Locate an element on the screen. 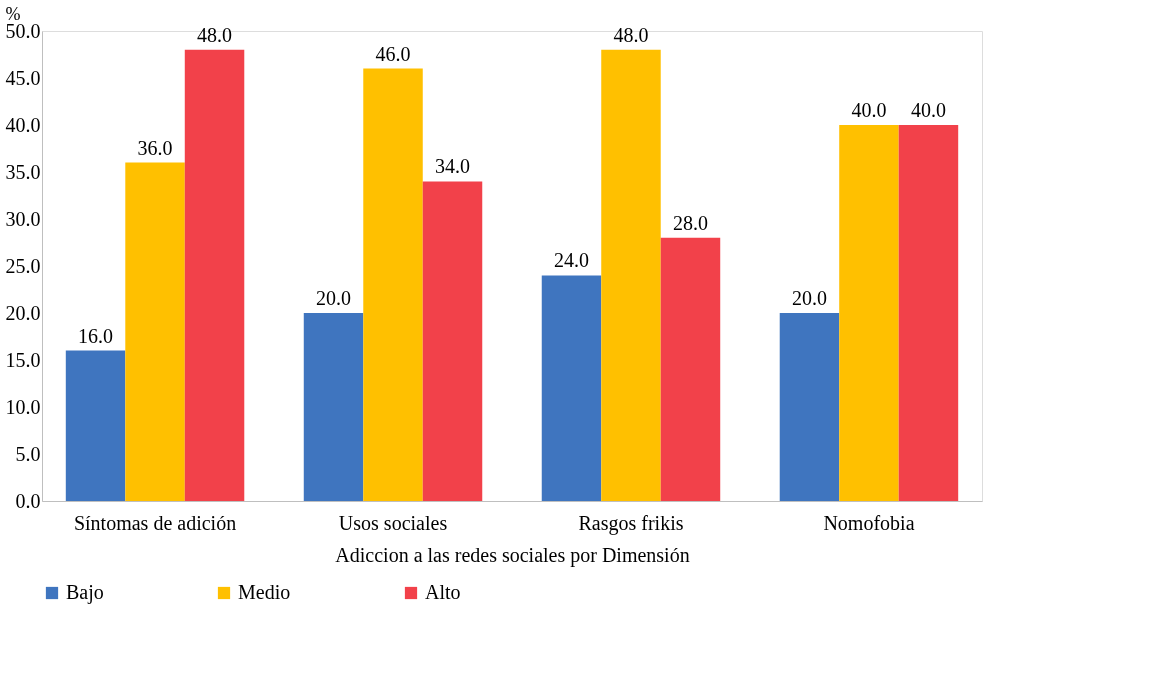  legend-label: Bajo is located at coordinates (85, 592).